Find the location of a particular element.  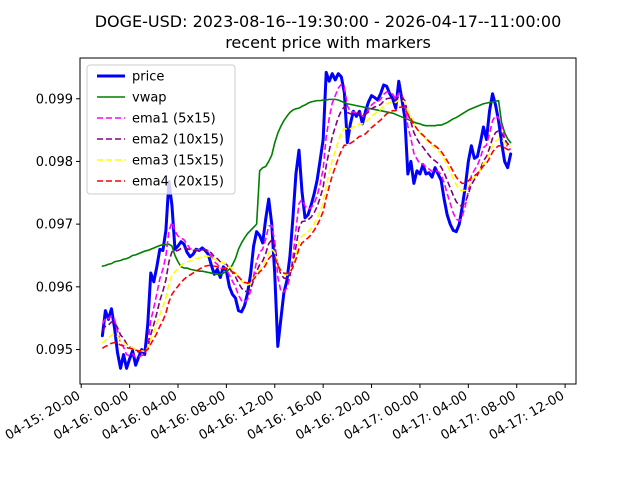

y-axis: 0.095 0.096 0.097 0.098 0.099 is located at coordinates (58, 225).